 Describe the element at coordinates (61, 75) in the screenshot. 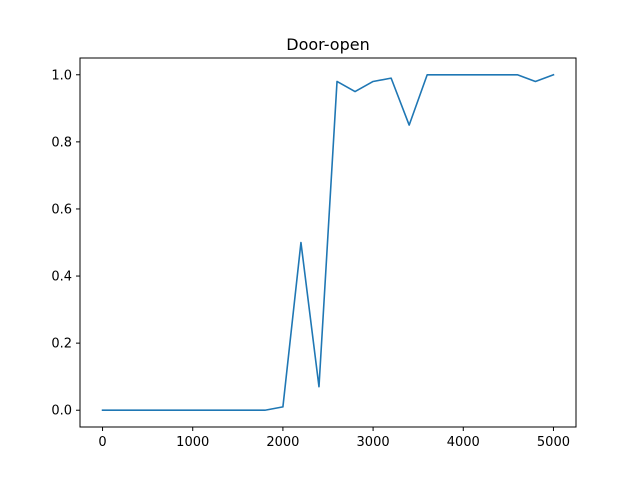

I see `y-tick-label: 1.0` at that location.